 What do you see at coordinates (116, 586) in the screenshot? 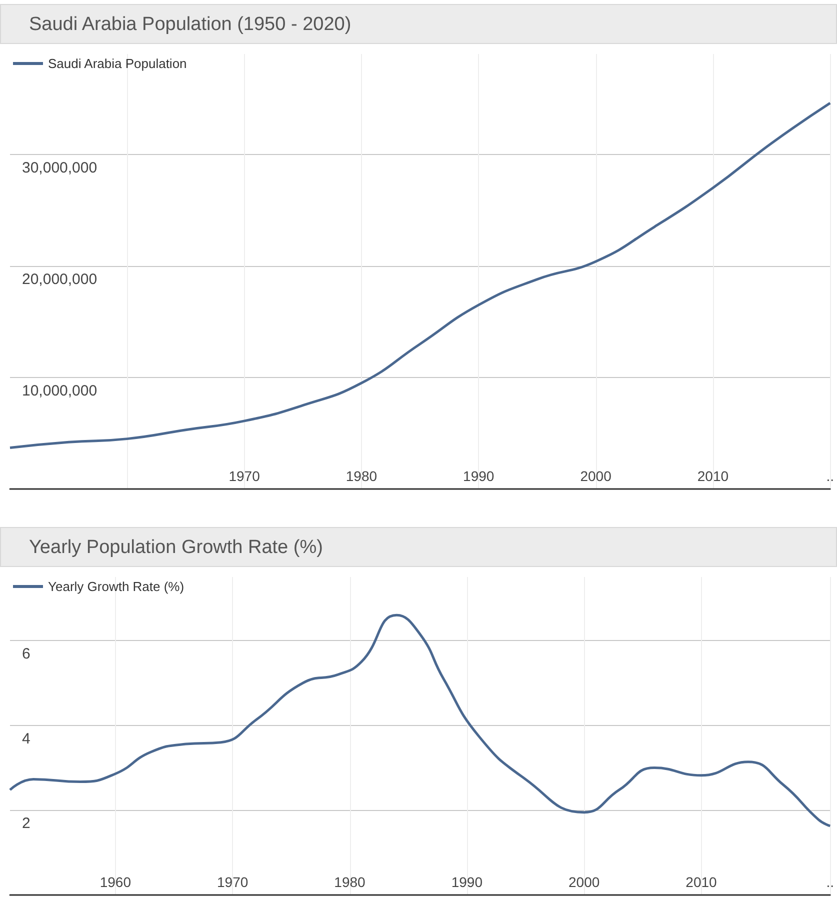
I see `legend-label: Yearly Growth Rate (%)` at bounding box center [116, 586].